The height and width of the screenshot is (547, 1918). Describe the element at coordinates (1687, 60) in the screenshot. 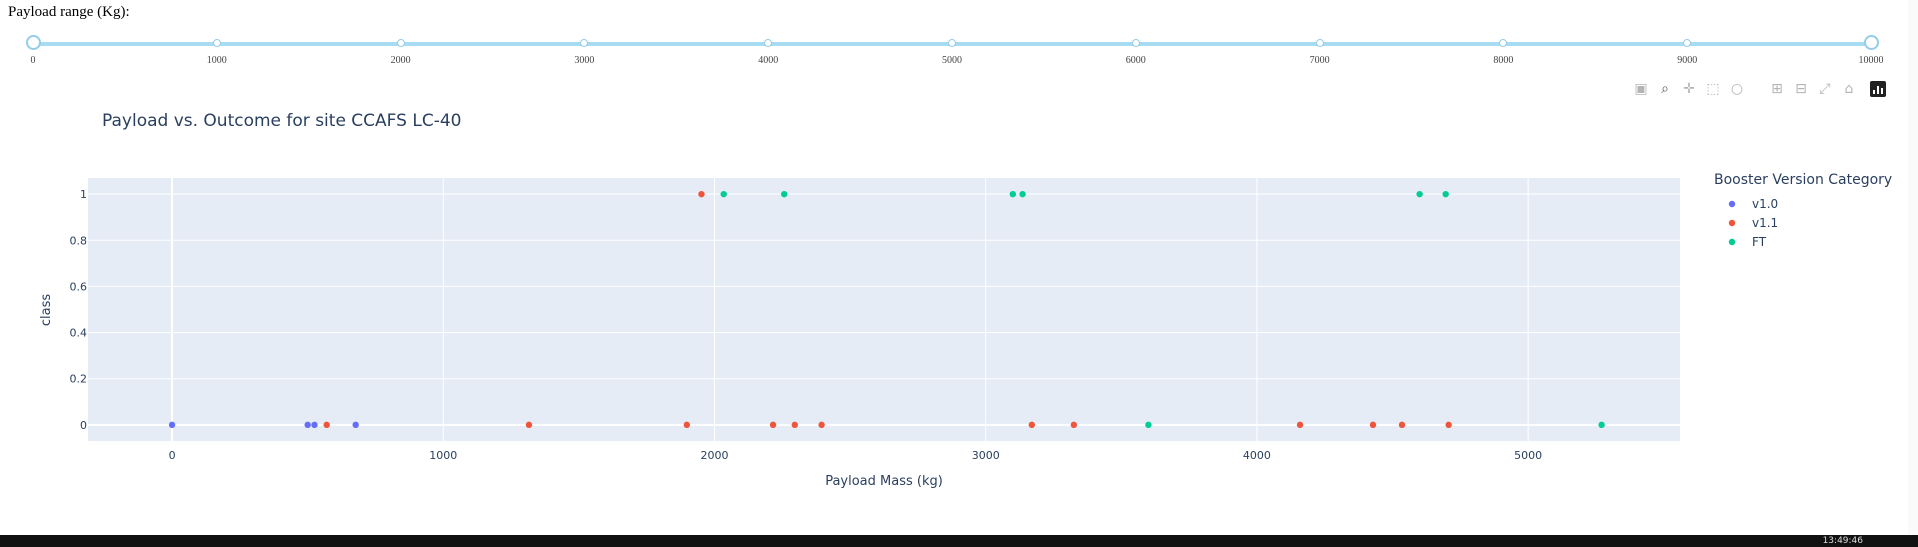

I see `slider-mark-label: 9000` at that location.